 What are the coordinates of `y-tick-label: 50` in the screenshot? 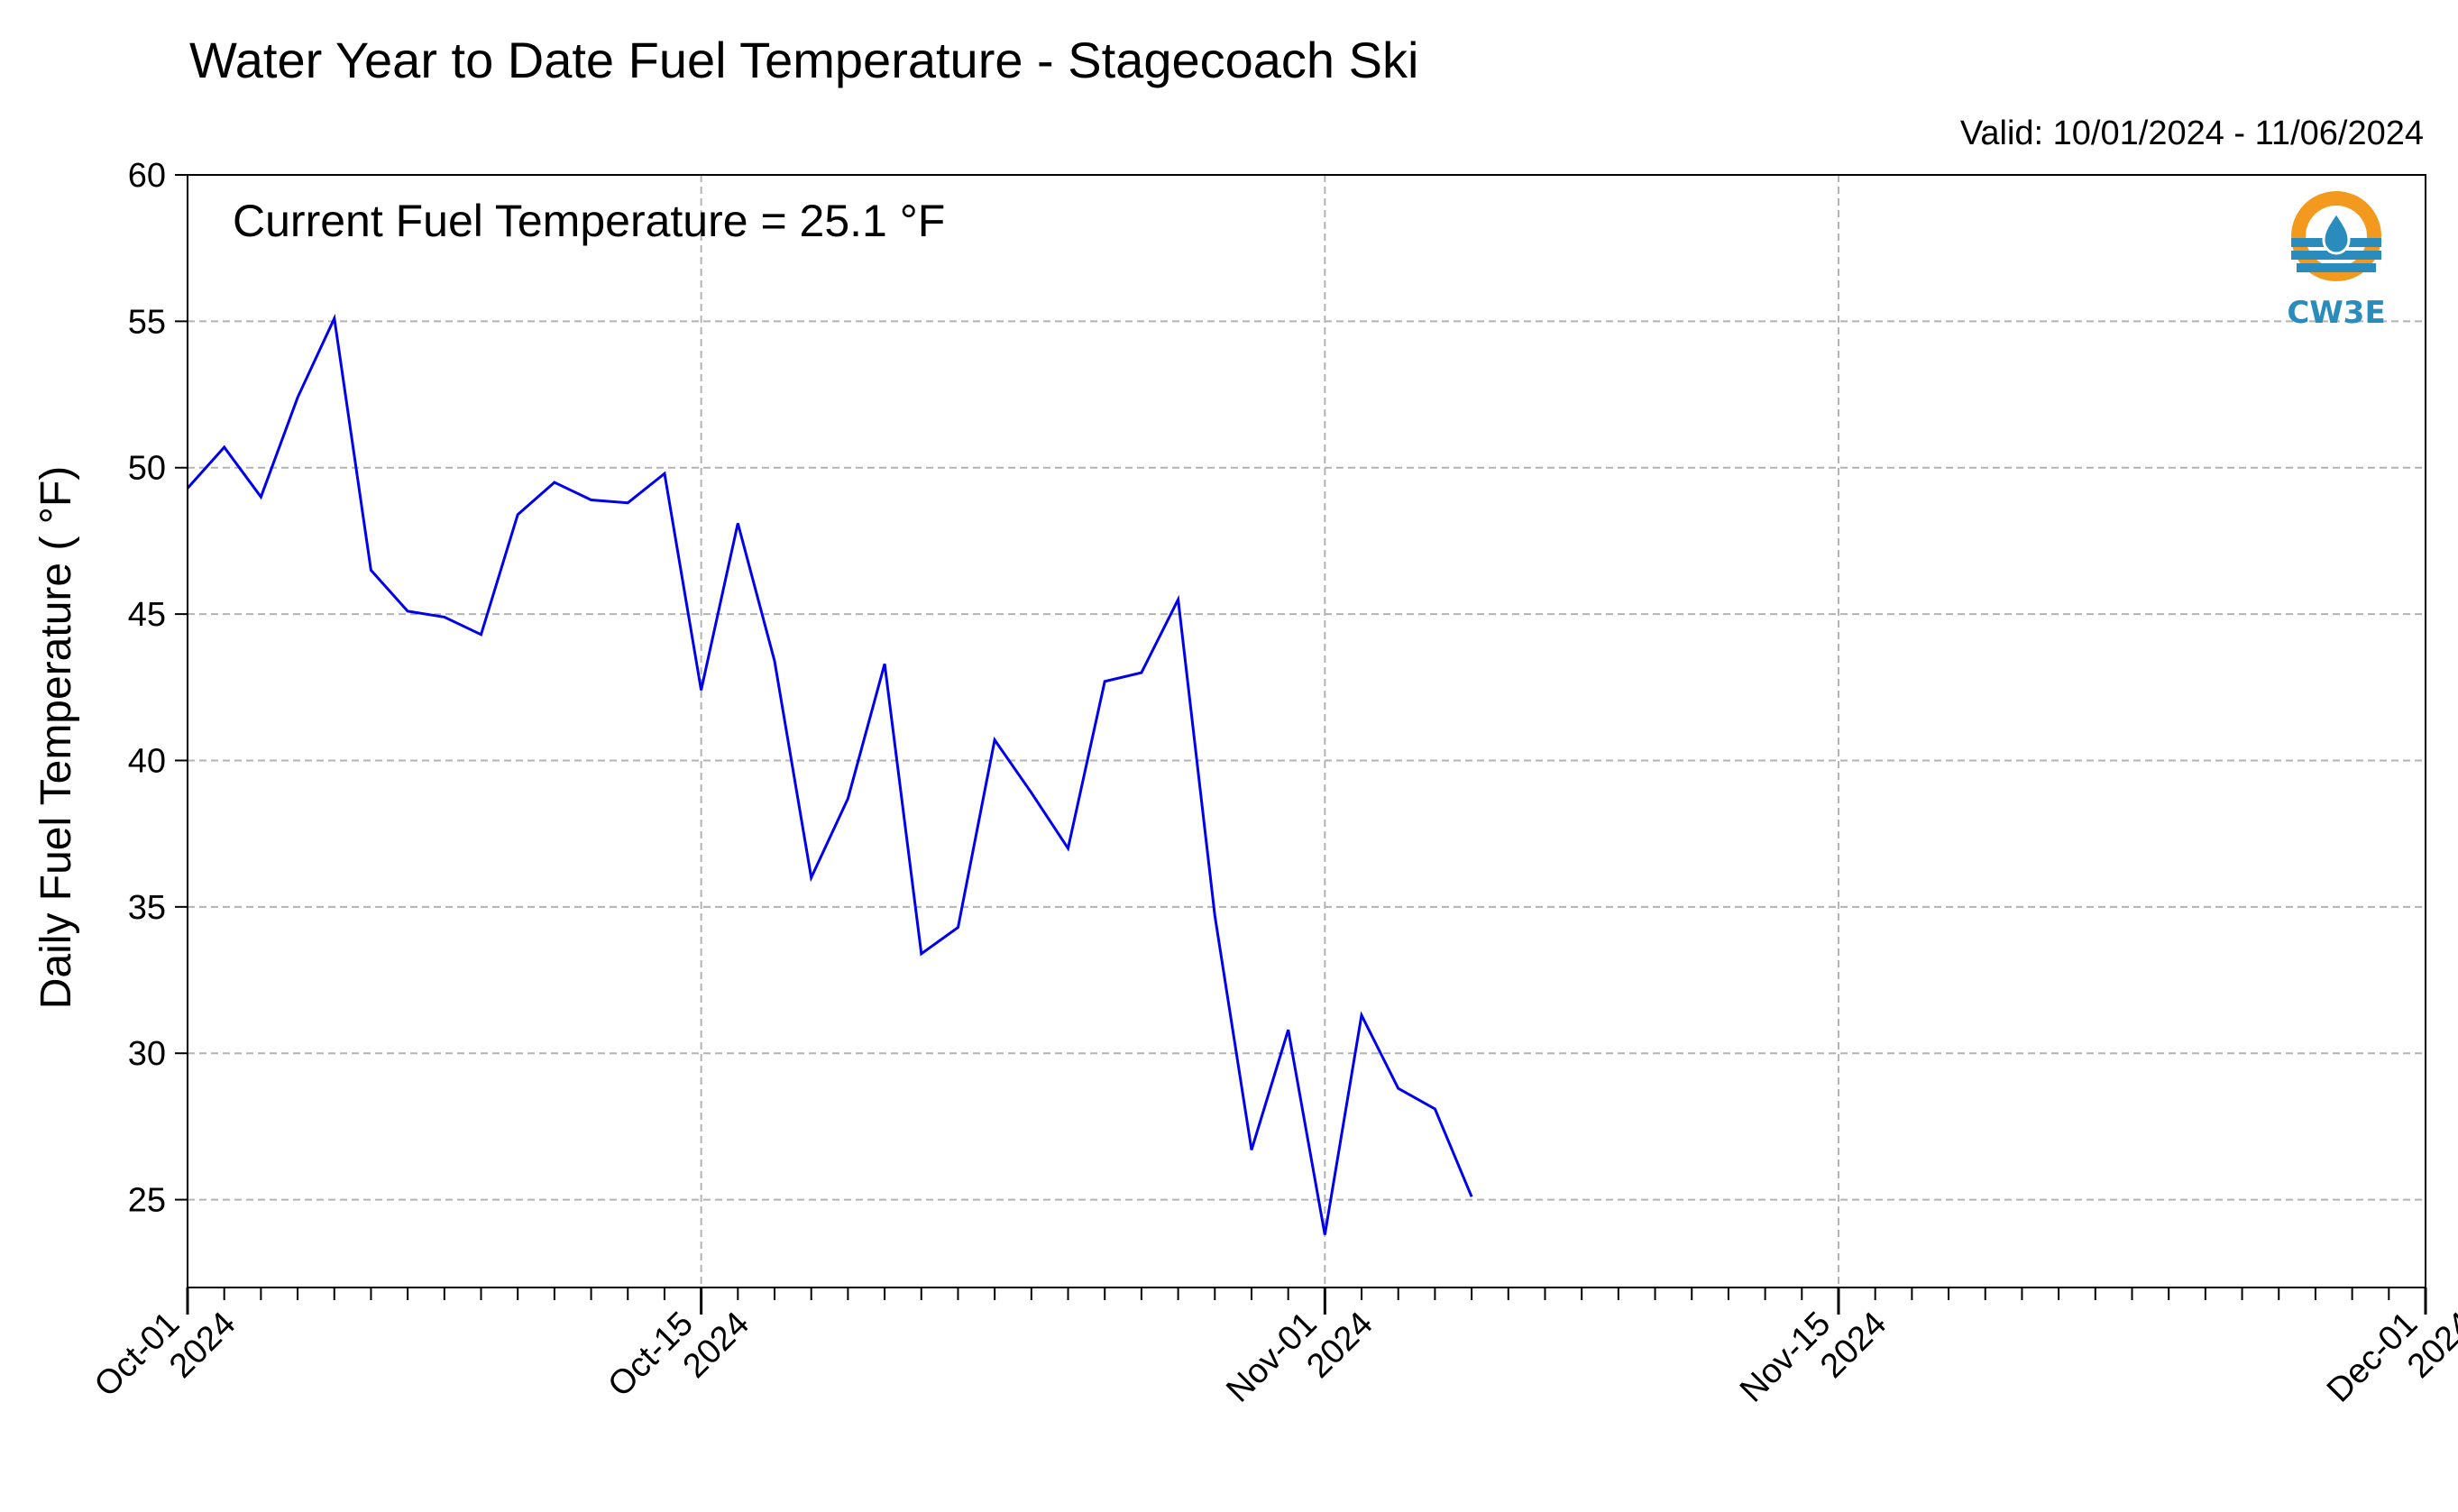 It's located at (147, 469).